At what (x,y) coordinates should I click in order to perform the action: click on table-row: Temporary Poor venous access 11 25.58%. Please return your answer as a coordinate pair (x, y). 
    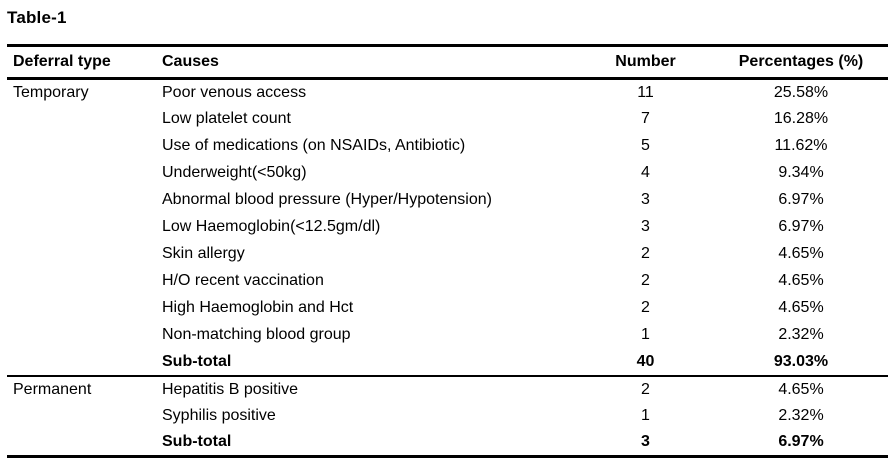
    Looking at the image, I should click on (447, 92).